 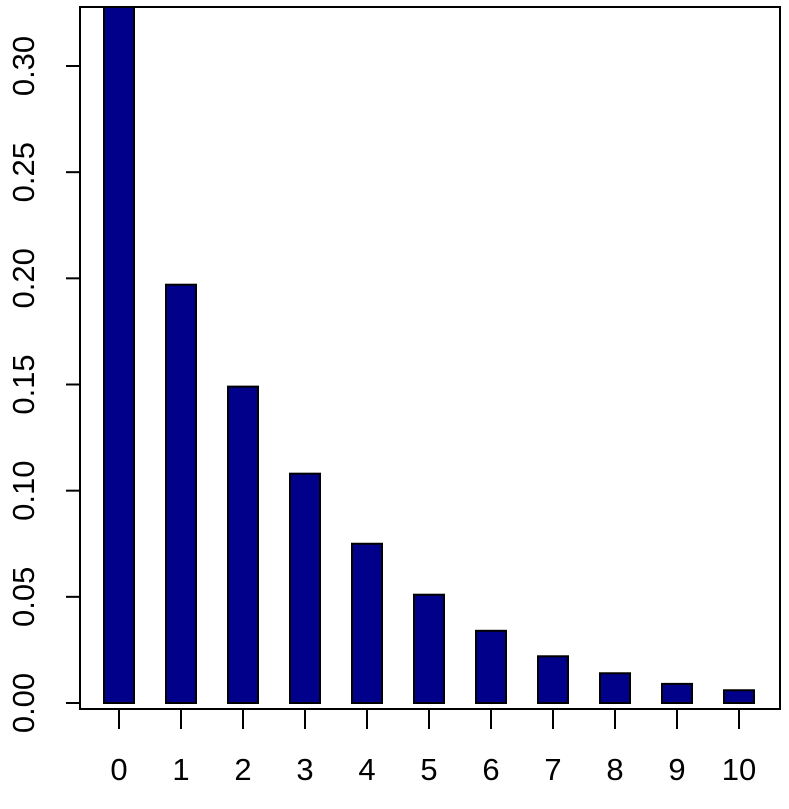 What do you see at coordinates (23, 384) in the screenshot?
I see `y-tick-label: 0.15` at bounding box center [23, 384].